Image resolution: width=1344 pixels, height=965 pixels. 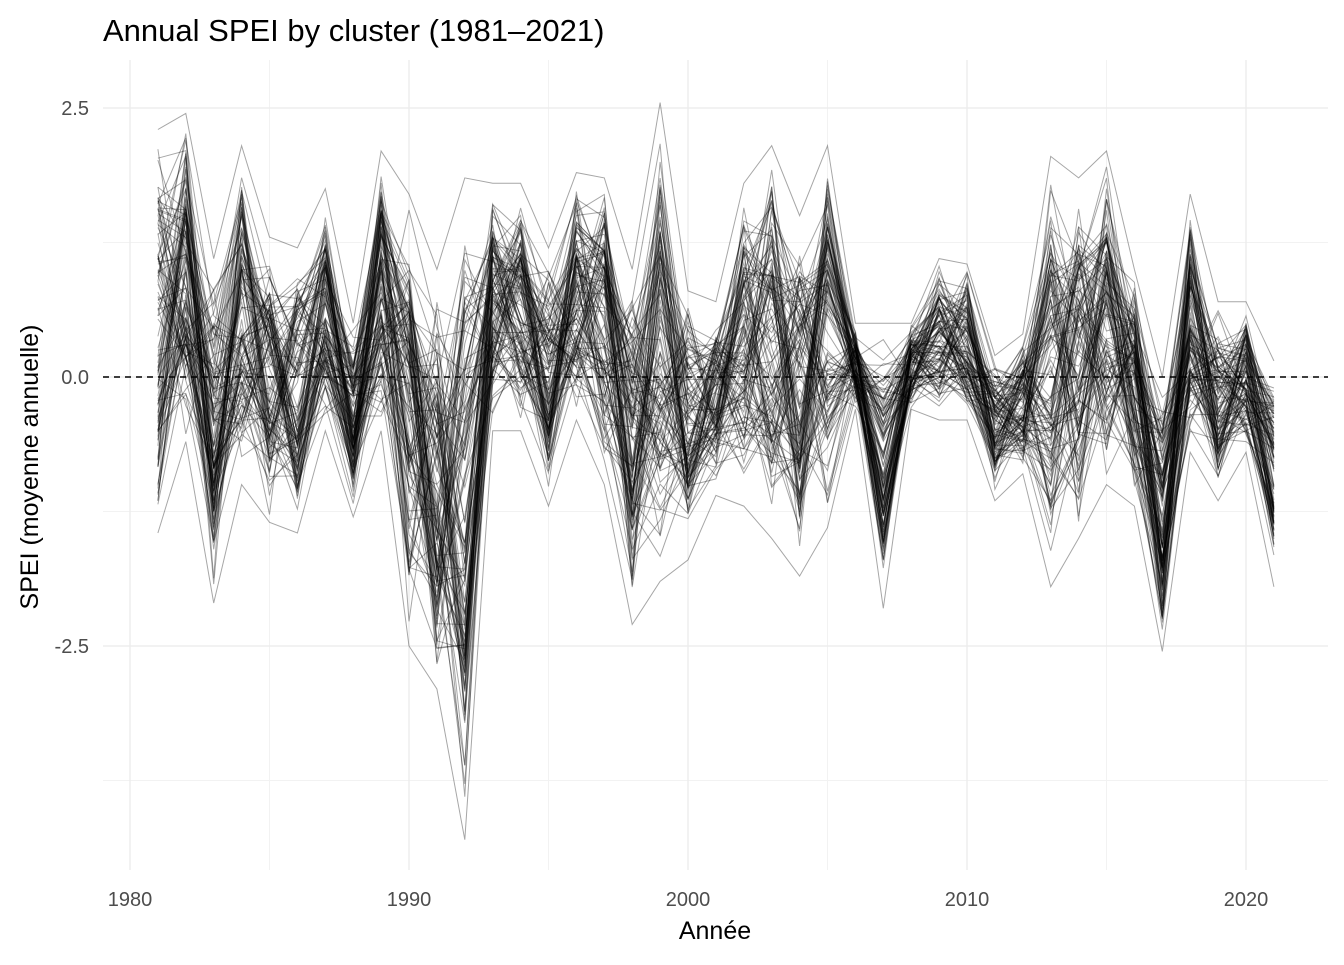 What do you see at coordinates (353, 30) in the screenshot?
I see `chart-title: Annual SPEI by cluster (1981–2021)` at bounding box center [353, 30].